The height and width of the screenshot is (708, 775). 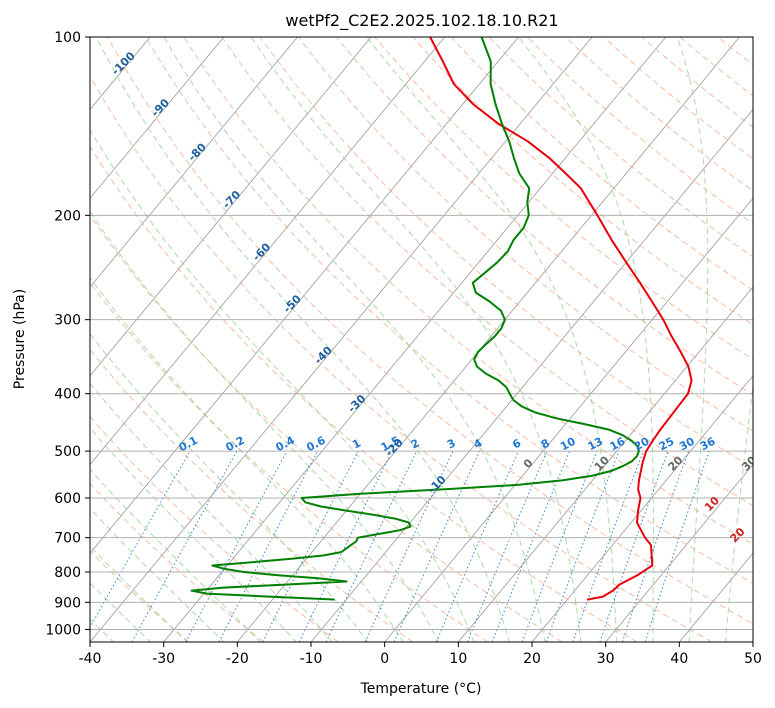 What do you see at coordinates (67, 603) in the screenshot?
I see `y-tick-label: 900` at bounding box center [67, 603].